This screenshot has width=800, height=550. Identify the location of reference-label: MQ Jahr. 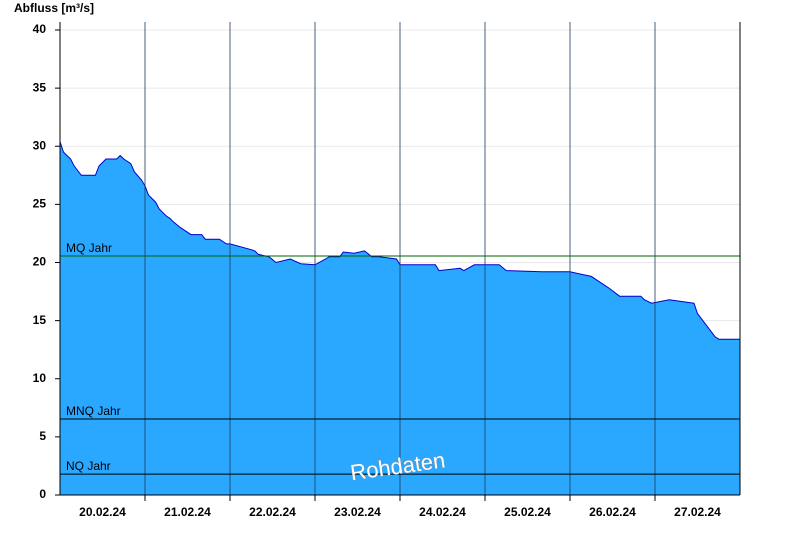
(89, 248).